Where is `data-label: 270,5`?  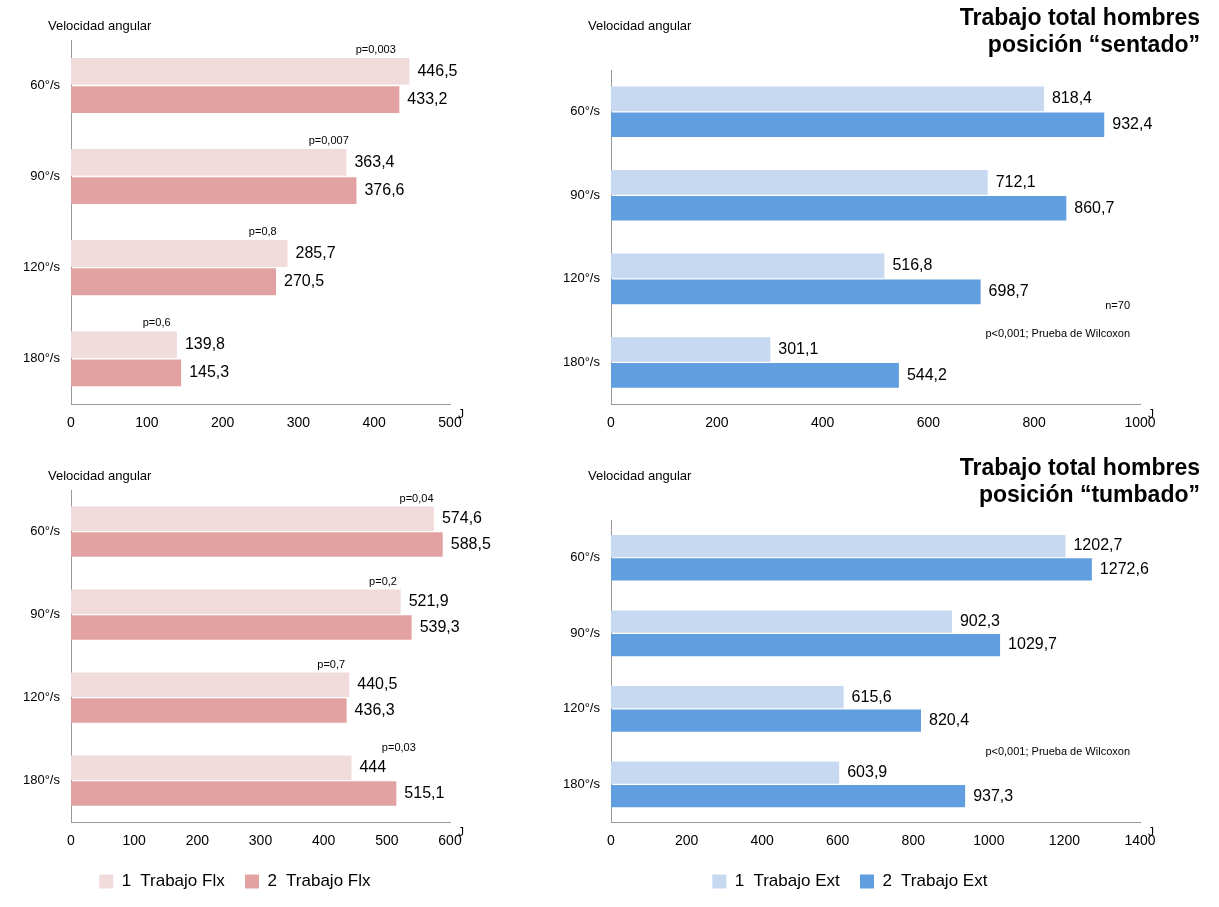 data-label: 270,5 is located at coordinates (304, 281).